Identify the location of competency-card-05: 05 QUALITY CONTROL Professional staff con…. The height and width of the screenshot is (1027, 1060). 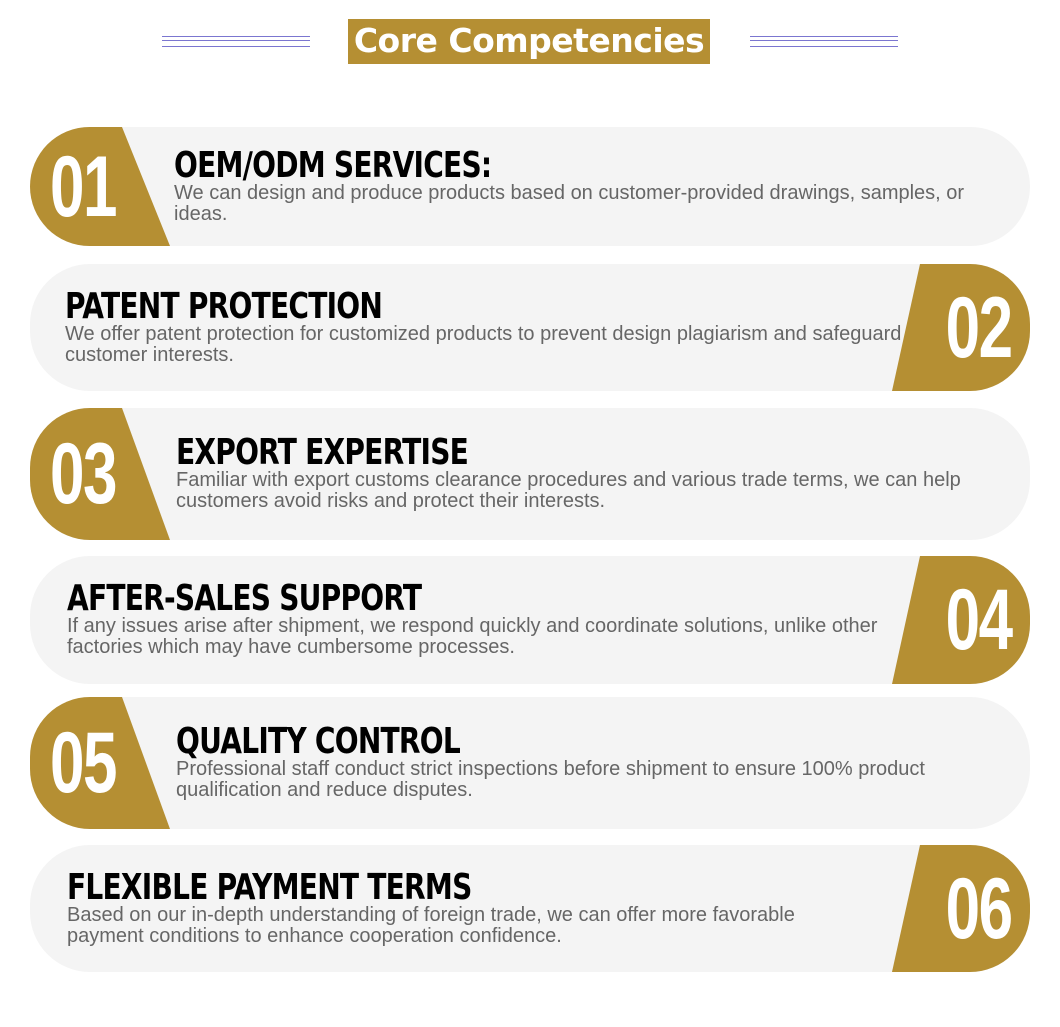
(530, 763).